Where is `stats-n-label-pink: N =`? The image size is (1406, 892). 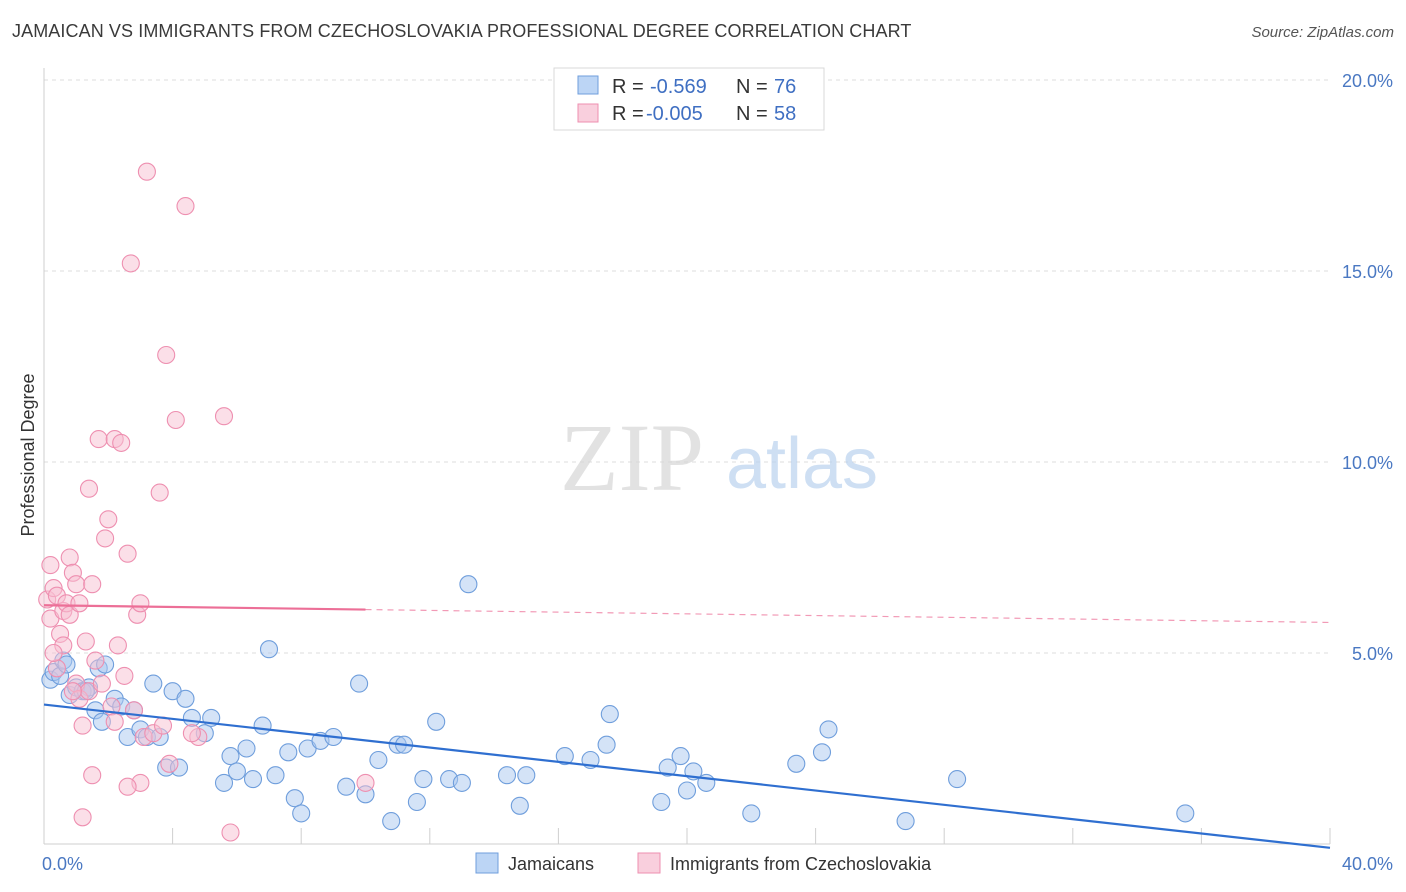 stats-n-label-pink: N = is located at coordinates (752, 114).